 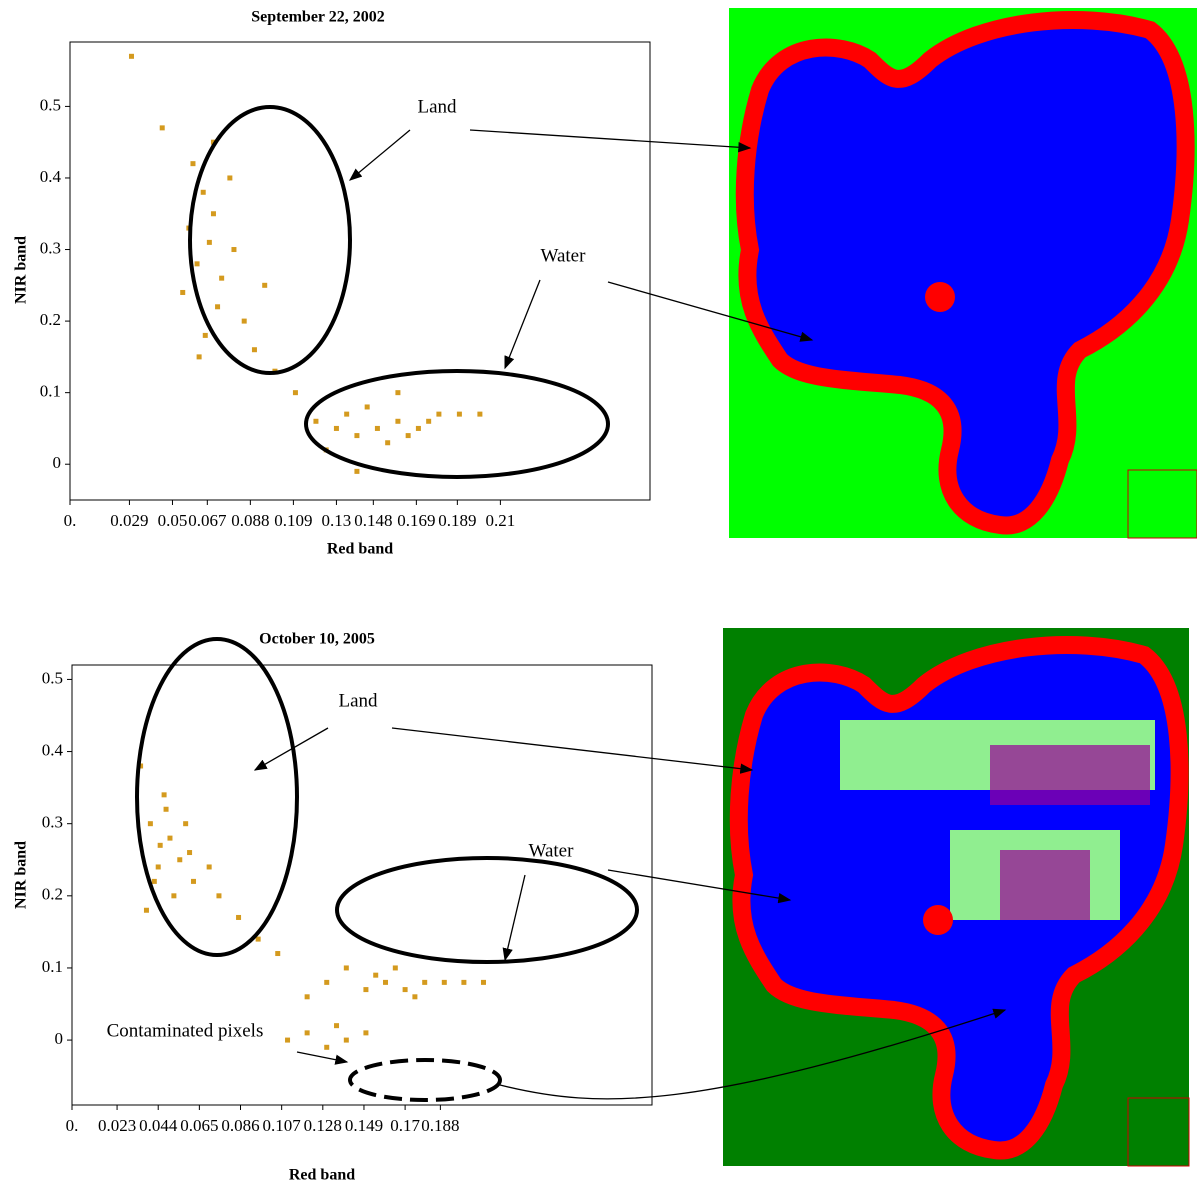 What do you see at coordinates (207, 520) in the screenshot?
I see `x-tick-label: 0.067` at bounding box center [207, 520].